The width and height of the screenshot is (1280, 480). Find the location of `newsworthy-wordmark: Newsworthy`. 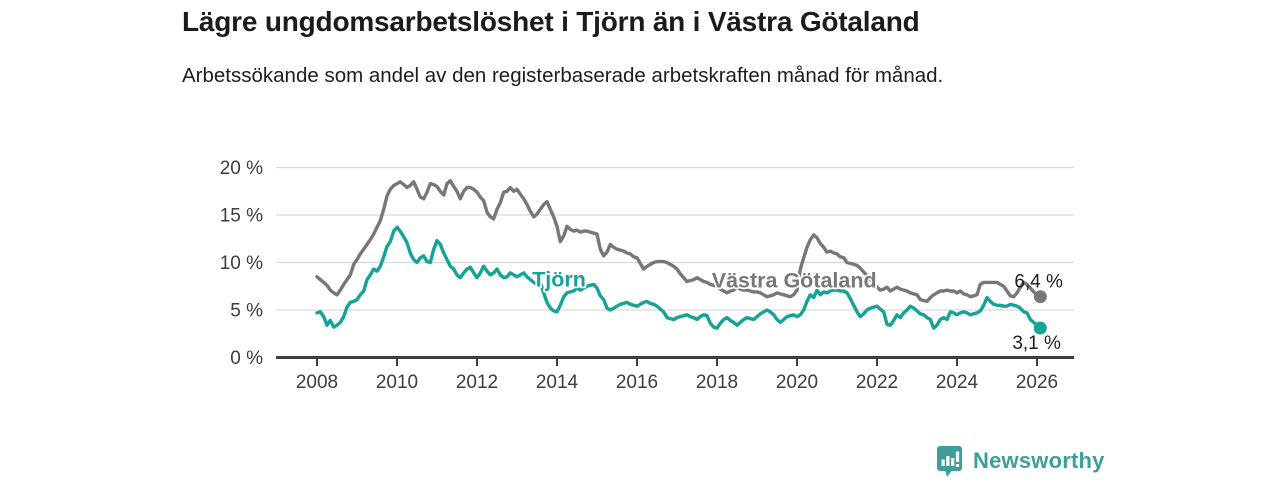

newsworthy-wordmark: Newsworthy is located at coordinates (1039, 460).